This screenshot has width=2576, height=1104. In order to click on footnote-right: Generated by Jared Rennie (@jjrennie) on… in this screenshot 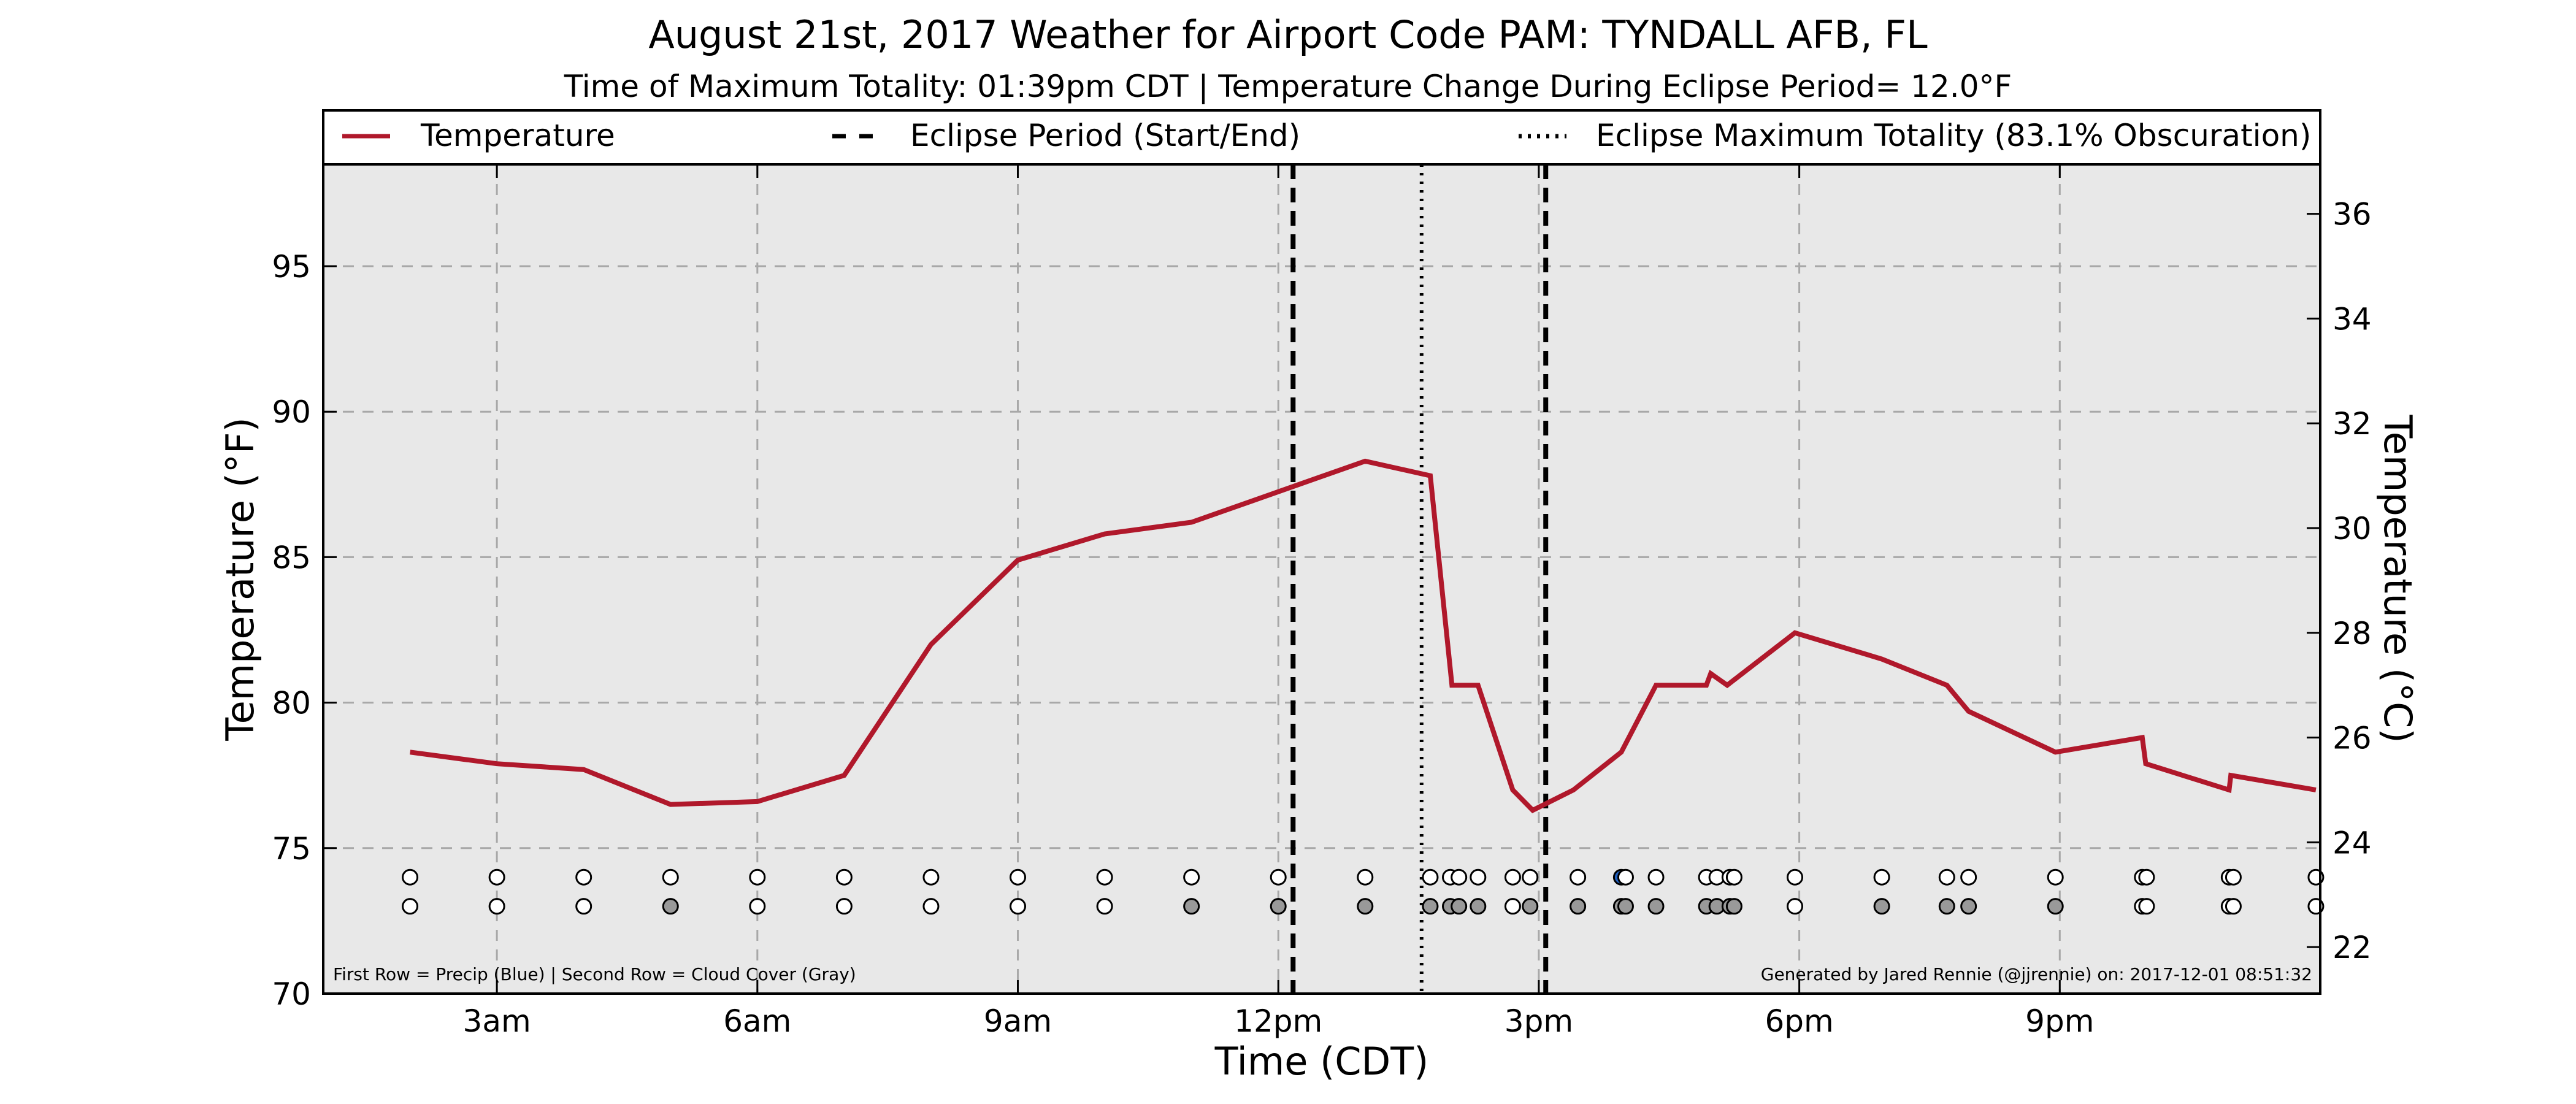, I will do `click(2036, 974)`.